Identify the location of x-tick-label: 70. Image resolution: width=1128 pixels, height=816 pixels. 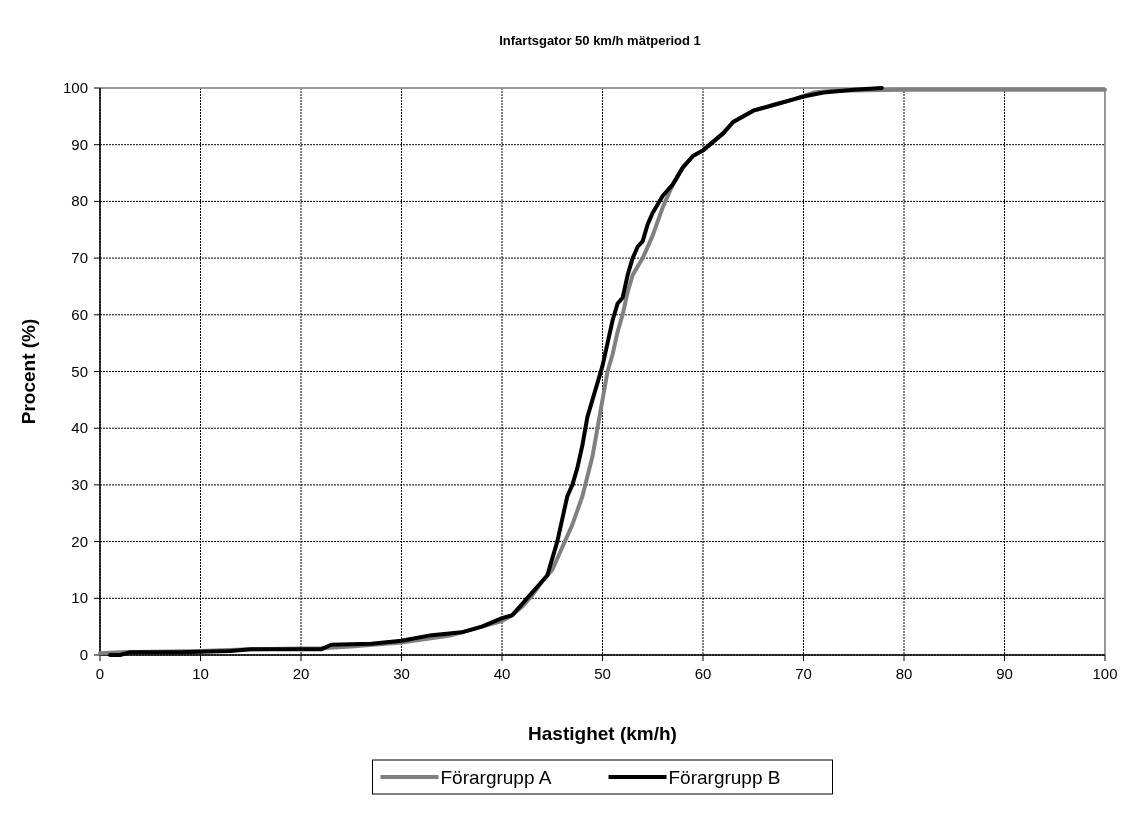
(803, 673).